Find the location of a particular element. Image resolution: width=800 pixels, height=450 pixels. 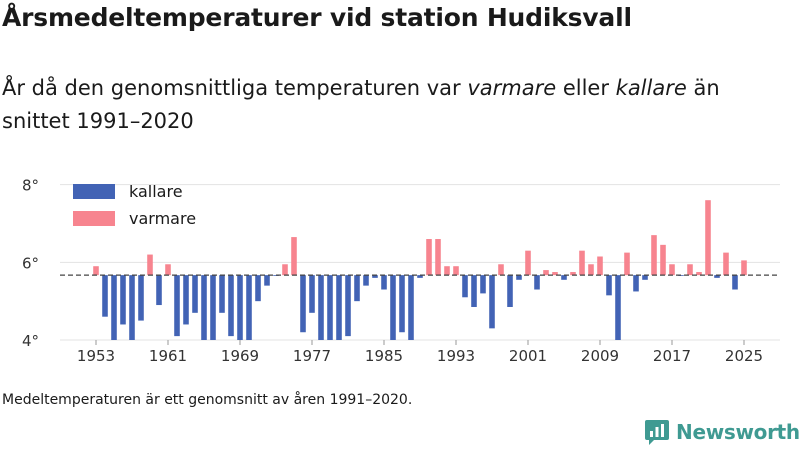

bar-1998 is located at coordinates (501, 270).